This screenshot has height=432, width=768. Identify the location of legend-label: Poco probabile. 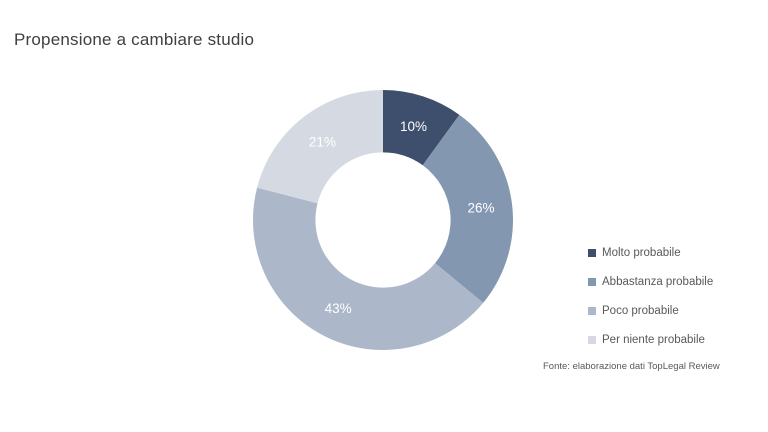
(640, 310).